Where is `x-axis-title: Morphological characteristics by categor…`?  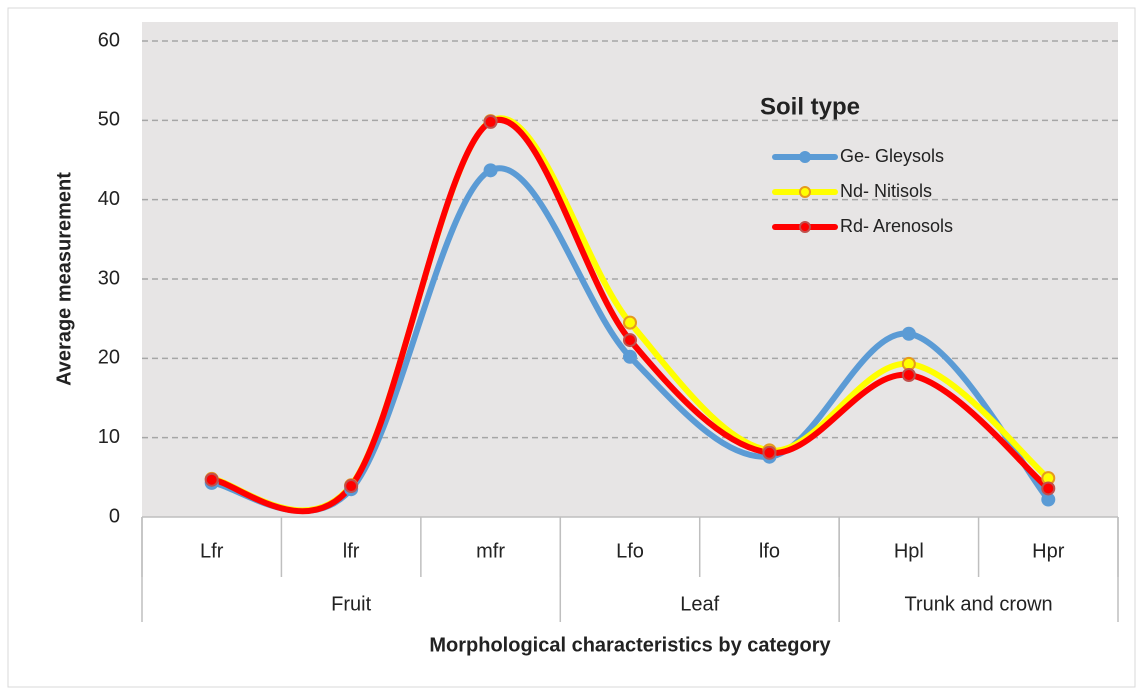
x-axis-title: Morphological characteristics by categor… is located at coordinates (630, 645).